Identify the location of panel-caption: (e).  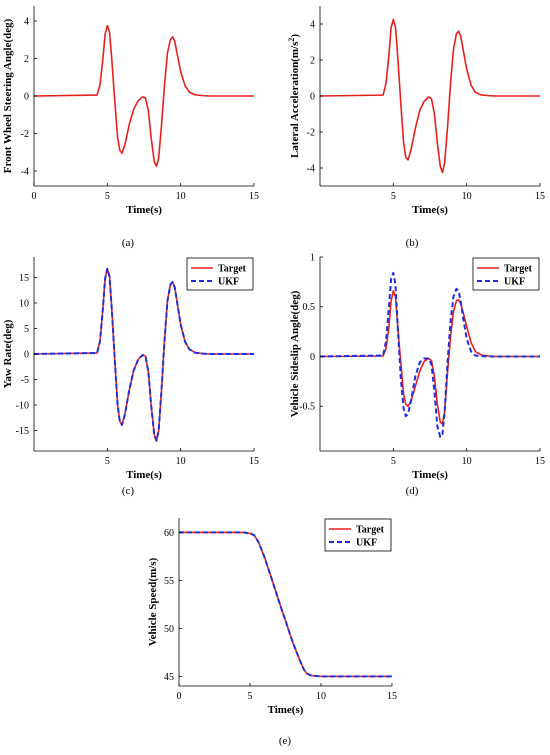
(285, 741).